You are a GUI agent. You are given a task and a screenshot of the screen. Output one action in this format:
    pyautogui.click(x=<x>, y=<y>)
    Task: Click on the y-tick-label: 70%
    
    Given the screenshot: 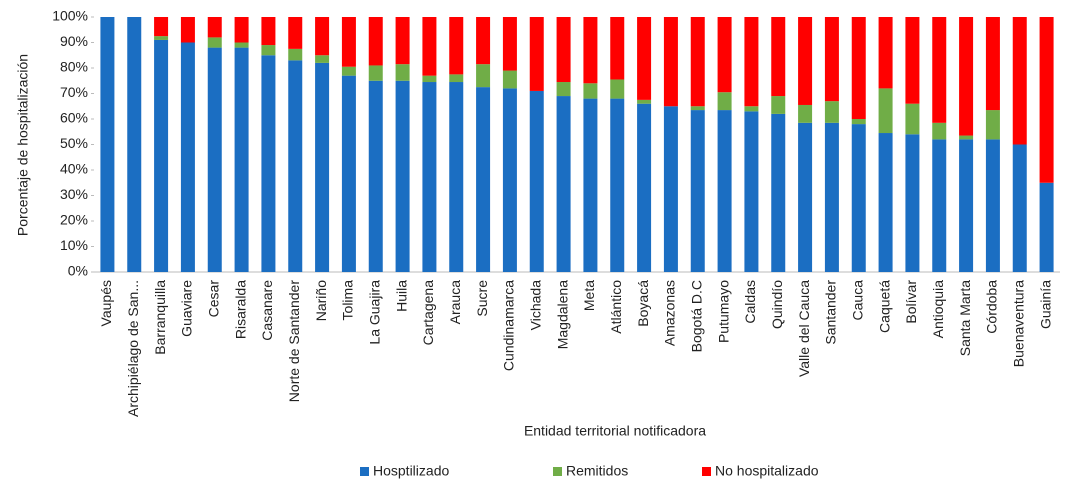 What is the action you would take?
    pyautogui.click(x=74, y=92)
    